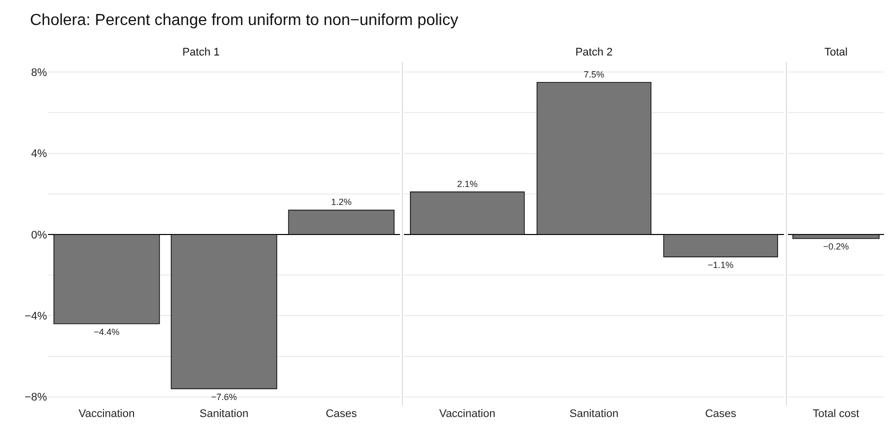 The width and height of the screenshot is (893, 429). What do you see at coordinates (836, 414) in the screenshot?
I see `x-tick-label: Total cost` at bounding box center [836, 414].